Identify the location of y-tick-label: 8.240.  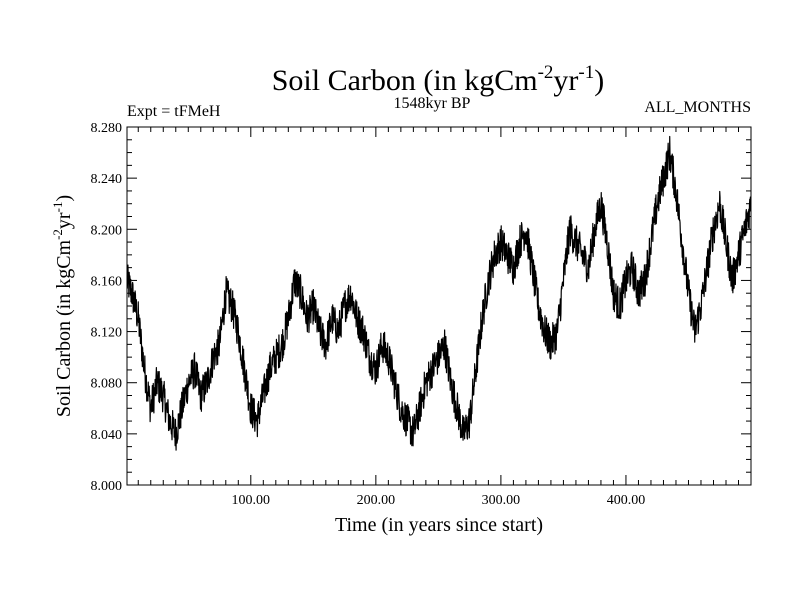
(107, 179).